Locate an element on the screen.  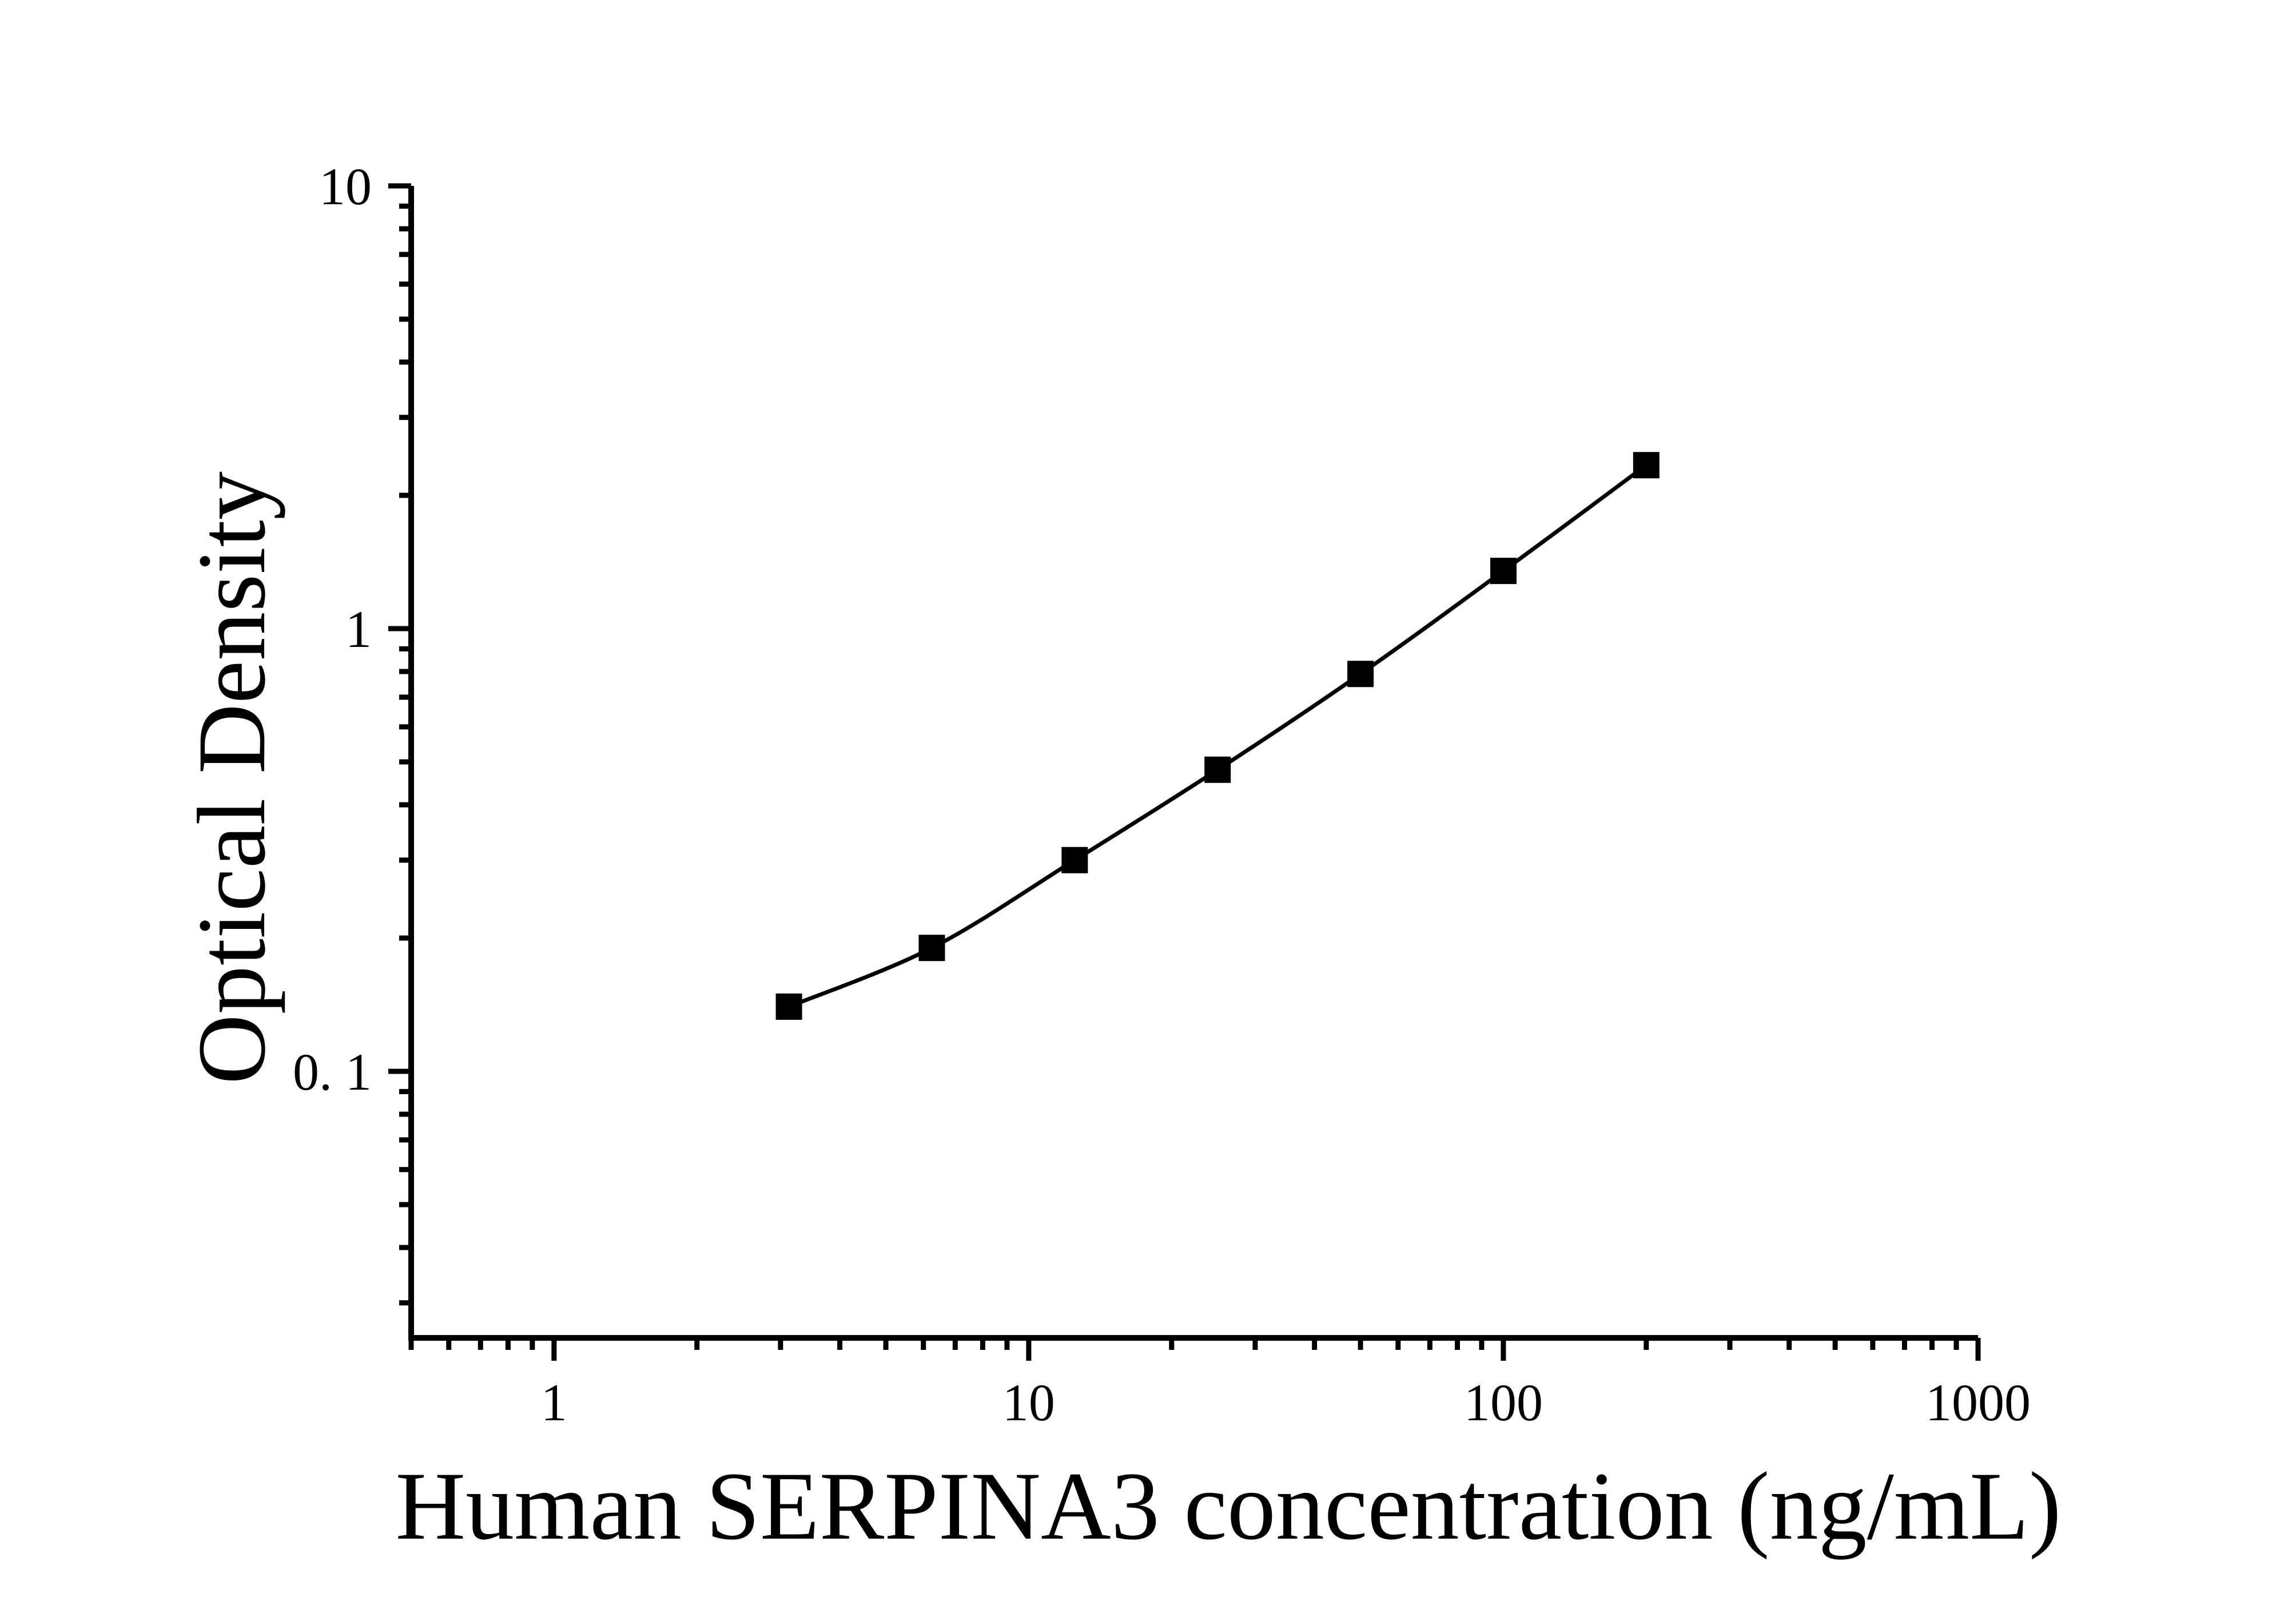
standard-curve-line is located at coordinates (1218, 736).